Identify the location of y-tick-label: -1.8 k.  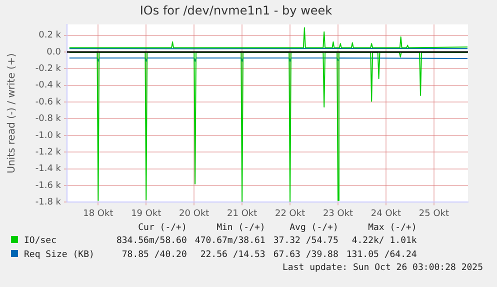
(48, 203).